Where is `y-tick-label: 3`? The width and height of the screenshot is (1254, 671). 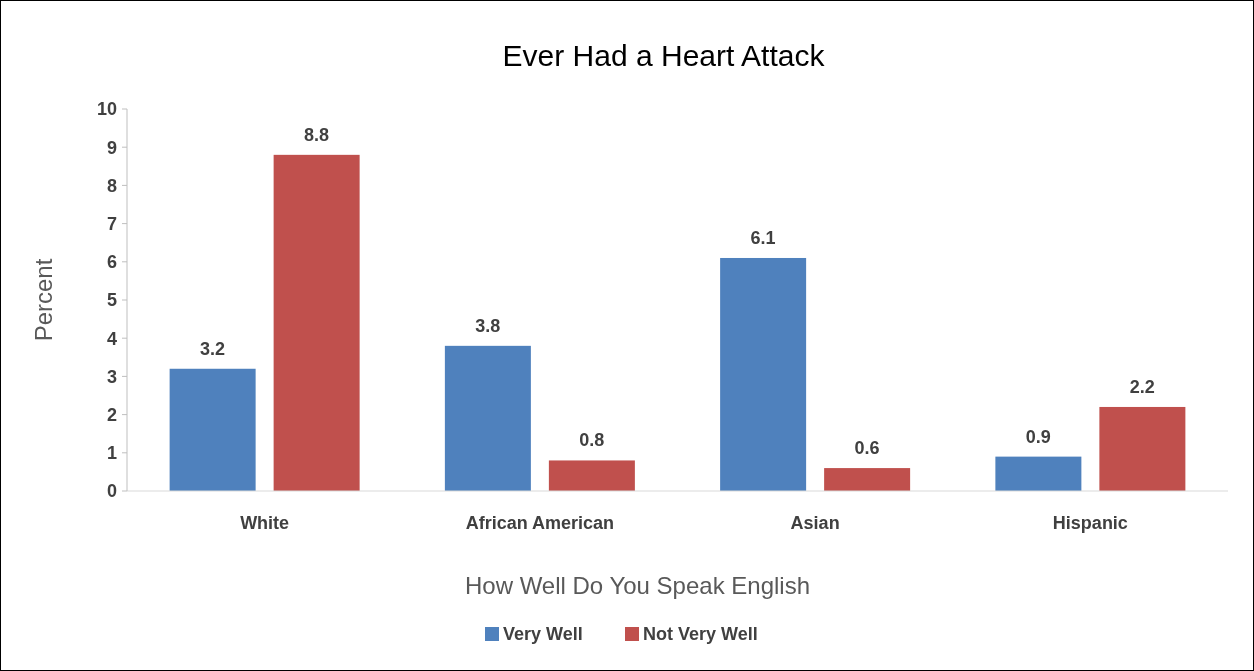 y-tick-label: 3 is located at coordinates (111, 376).